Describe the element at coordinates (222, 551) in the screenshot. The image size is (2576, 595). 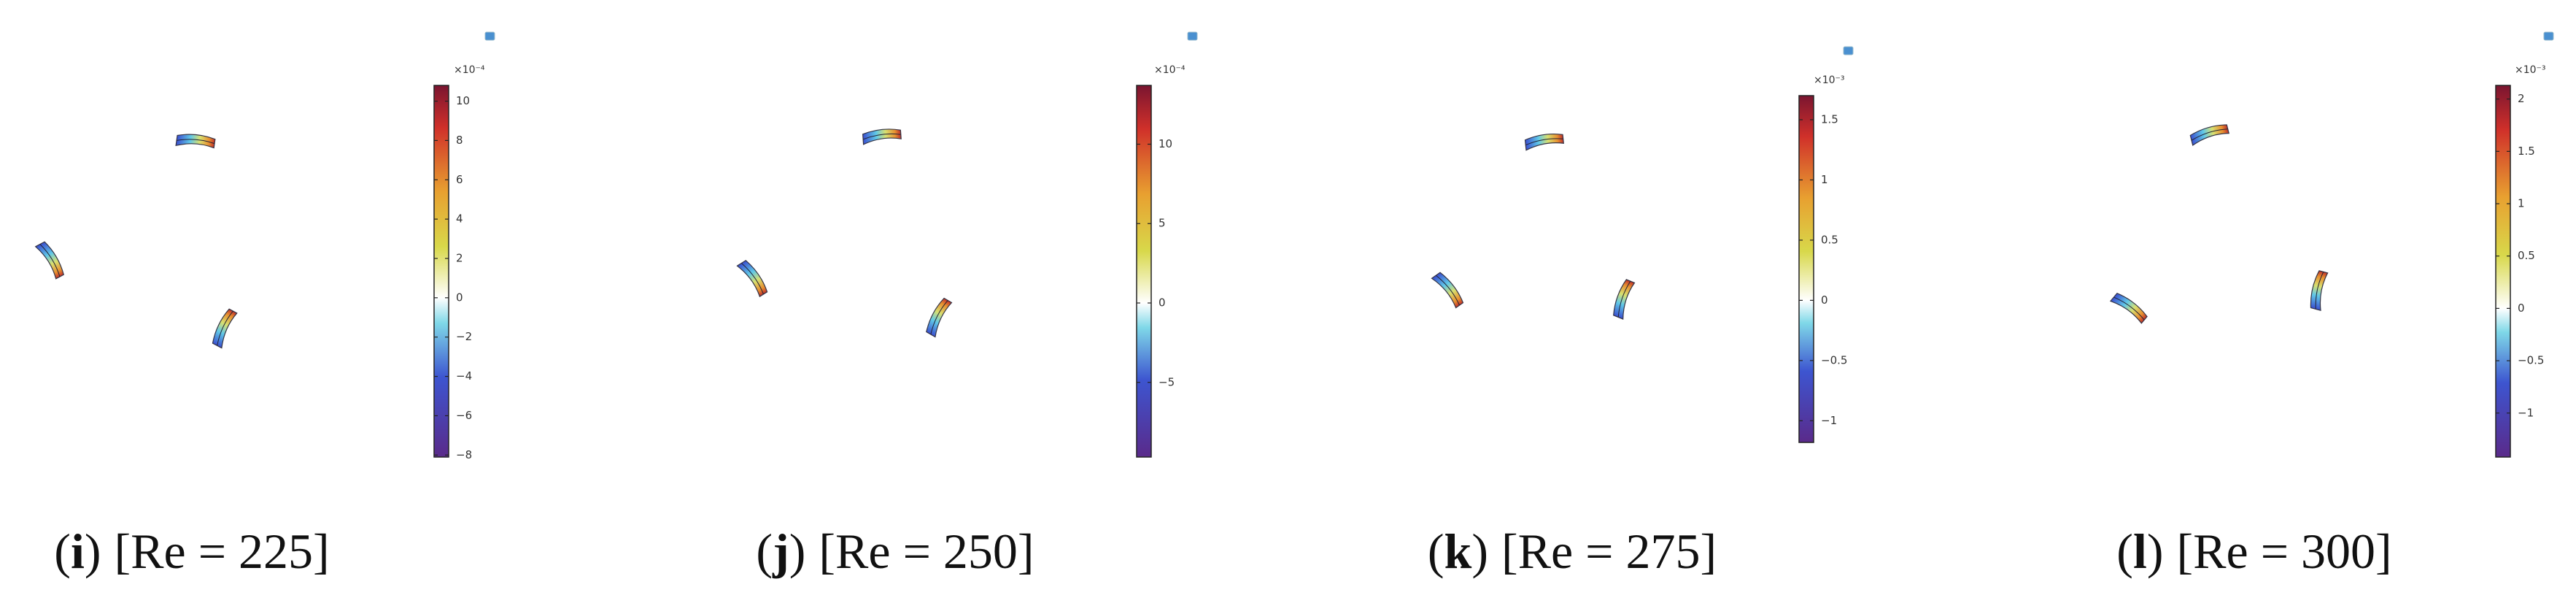
I see `caption-text: [Re = 225]` at that location.